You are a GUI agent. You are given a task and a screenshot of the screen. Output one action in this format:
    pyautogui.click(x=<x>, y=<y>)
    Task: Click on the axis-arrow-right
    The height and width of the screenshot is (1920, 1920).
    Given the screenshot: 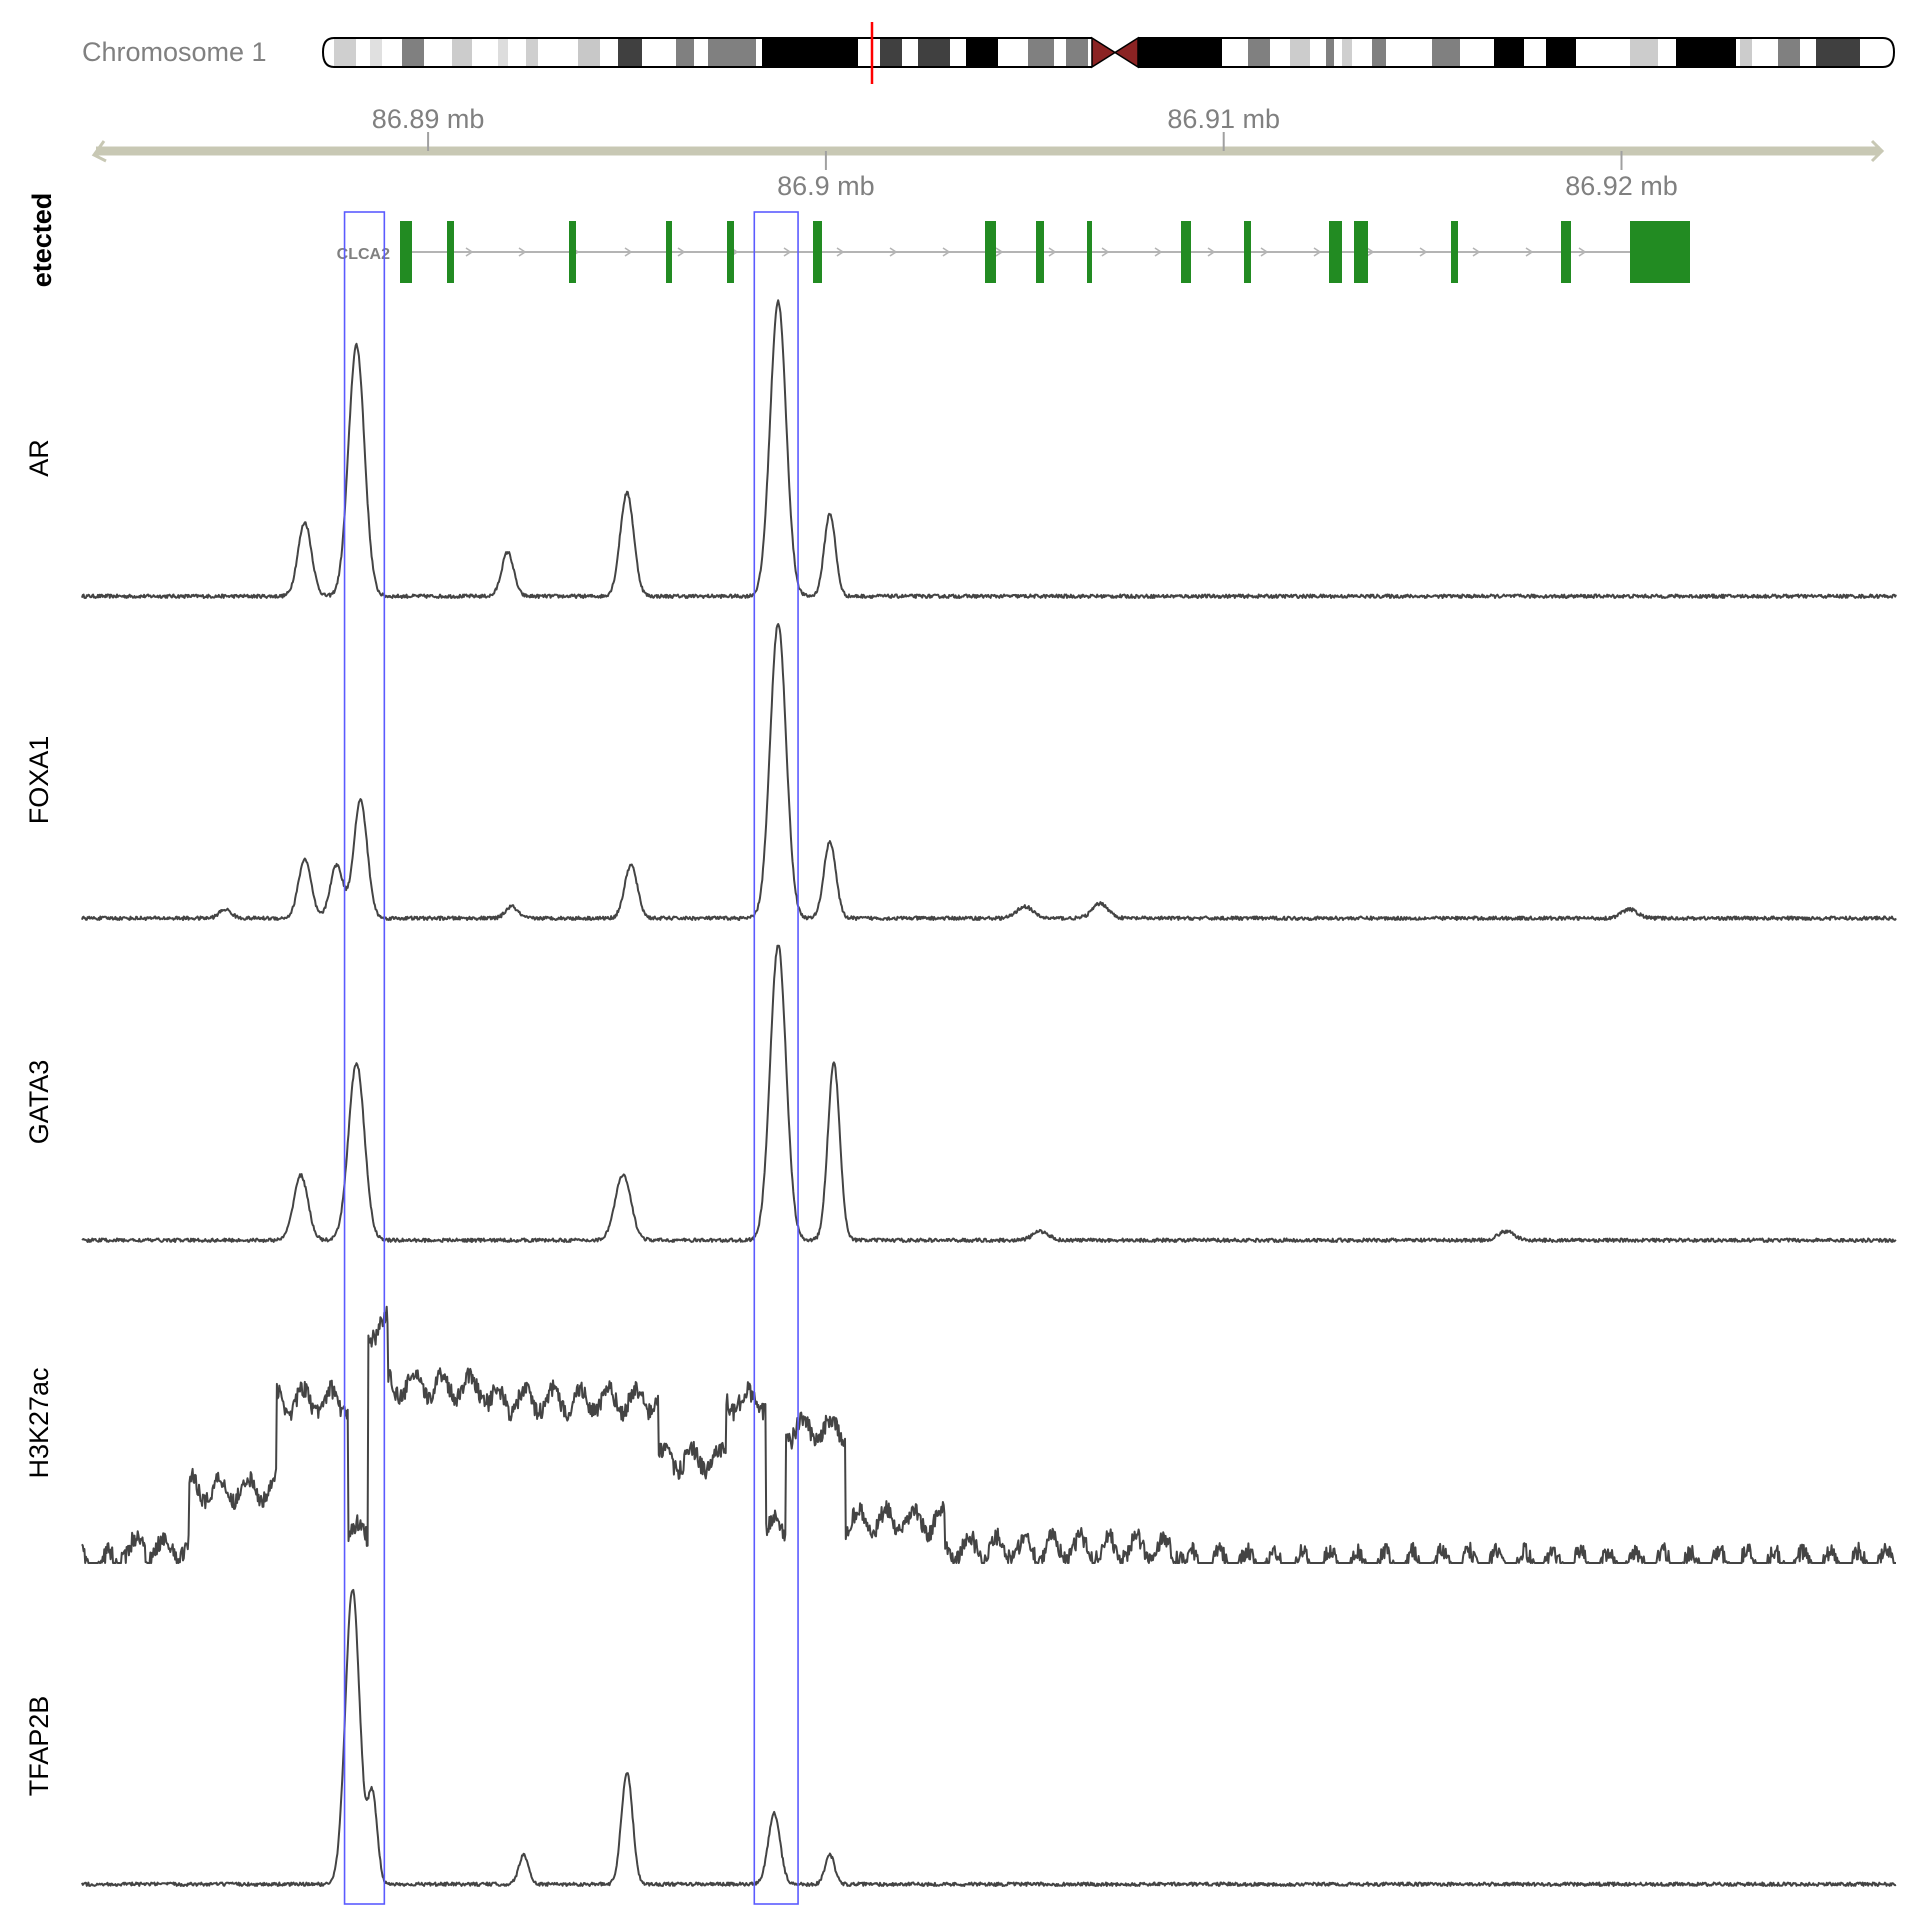 What is the action you would take?
    pyautogui.click(x=1877, y=151)
    